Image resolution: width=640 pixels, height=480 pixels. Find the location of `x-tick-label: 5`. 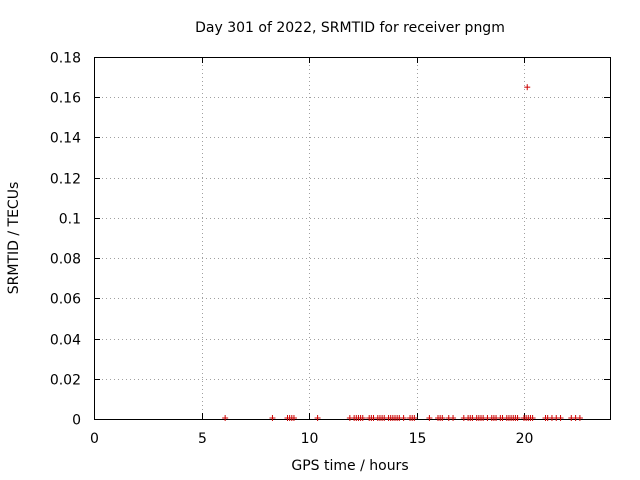

x-tick-label: 5 is located at coordinates (202, 439).